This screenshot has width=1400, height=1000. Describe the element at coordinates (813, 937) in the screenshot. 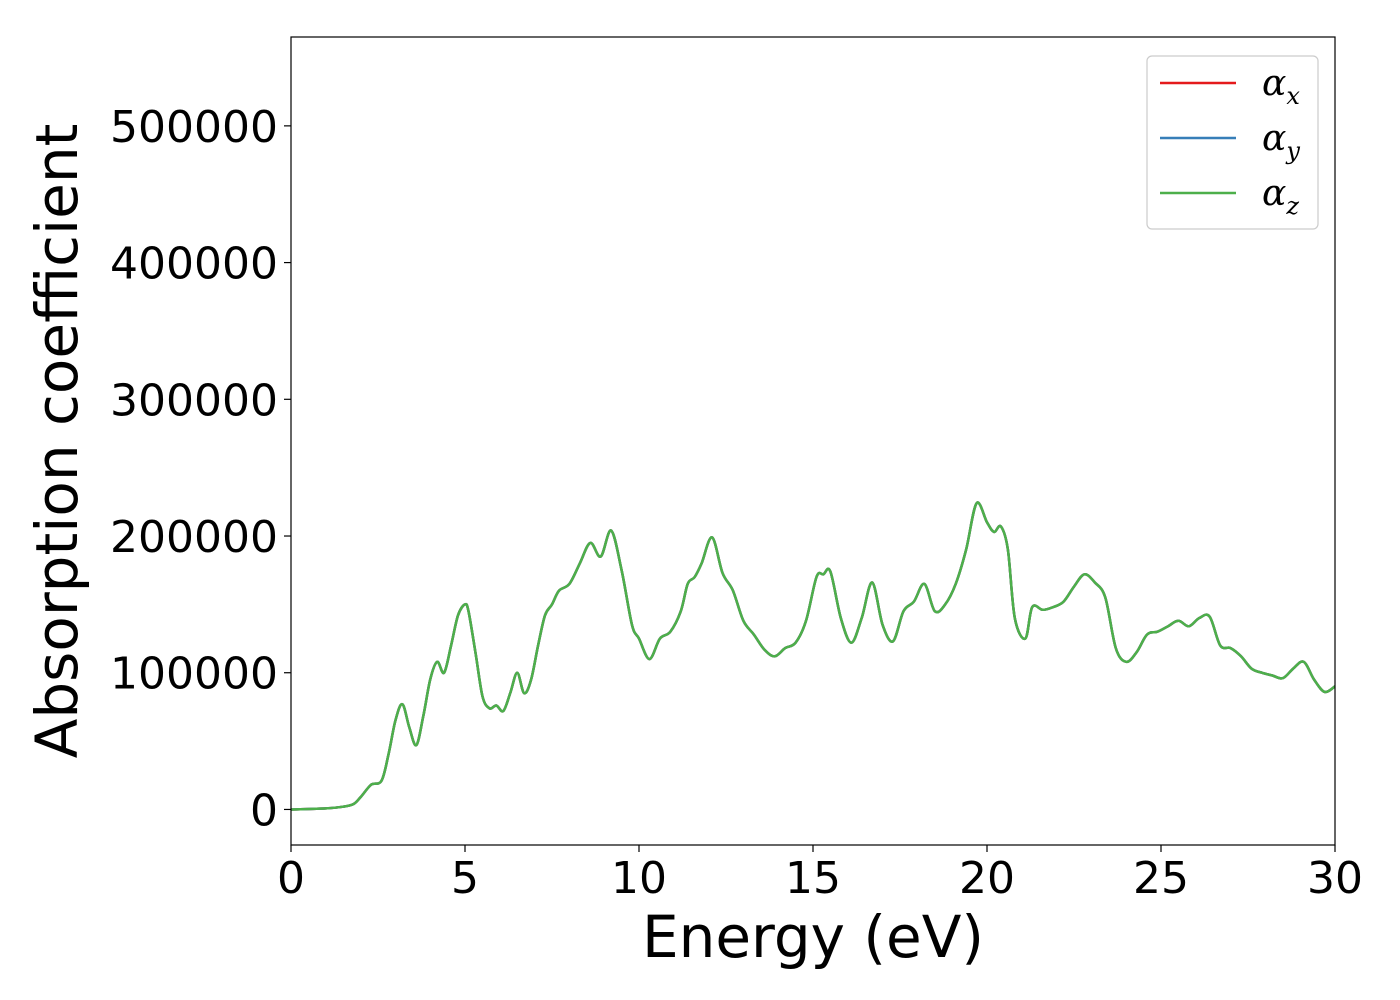

I see `x-axis-label: Energy (eV)` at that location.